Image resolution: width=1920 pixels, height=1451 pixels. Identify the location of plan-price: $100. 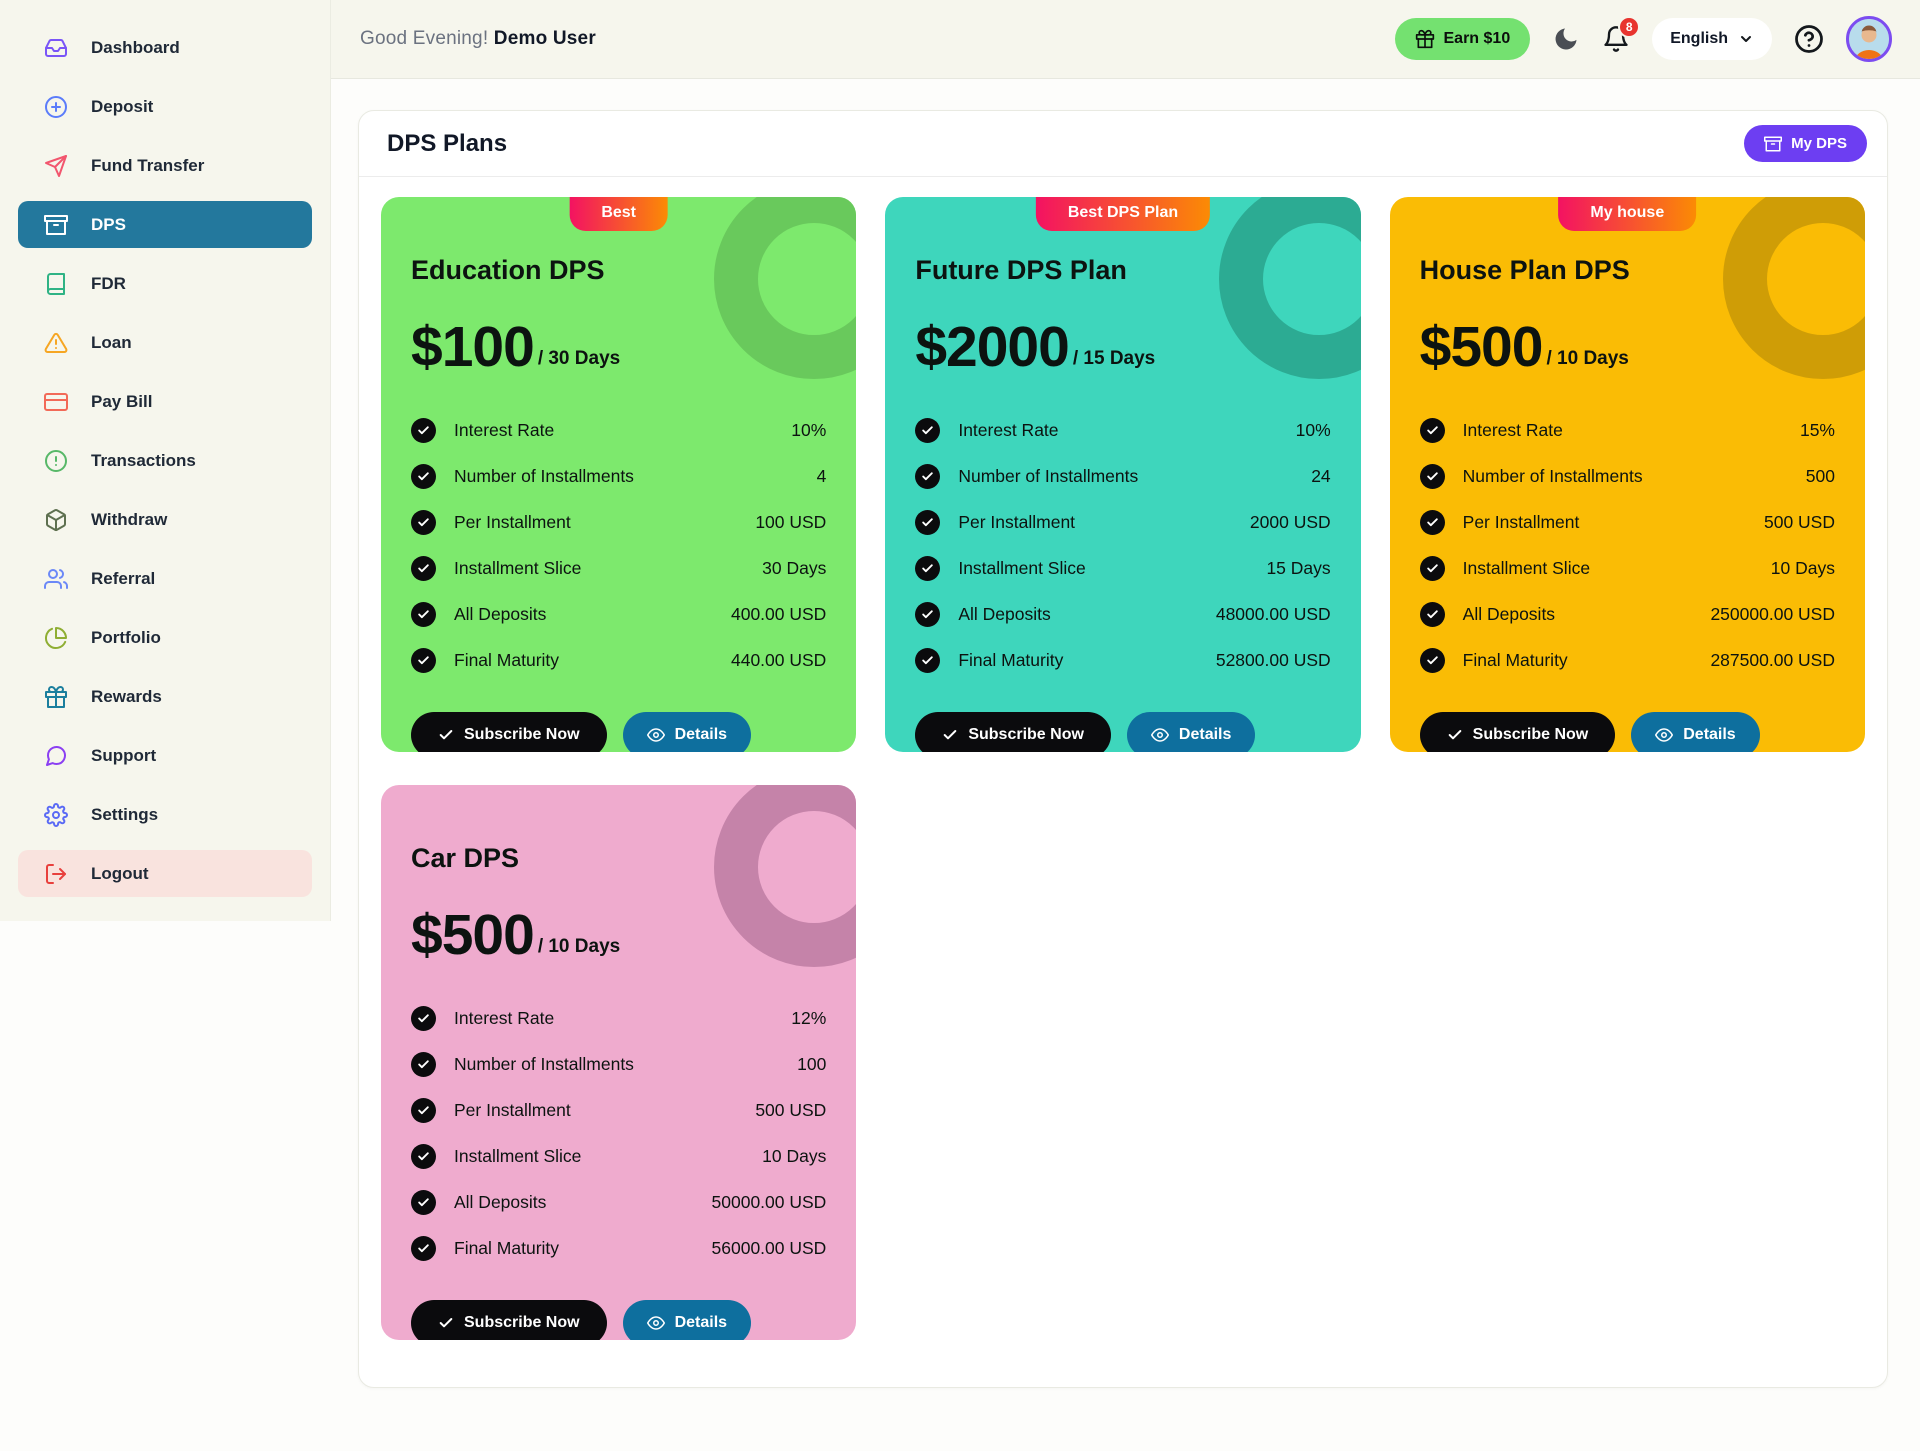
(473, 347).